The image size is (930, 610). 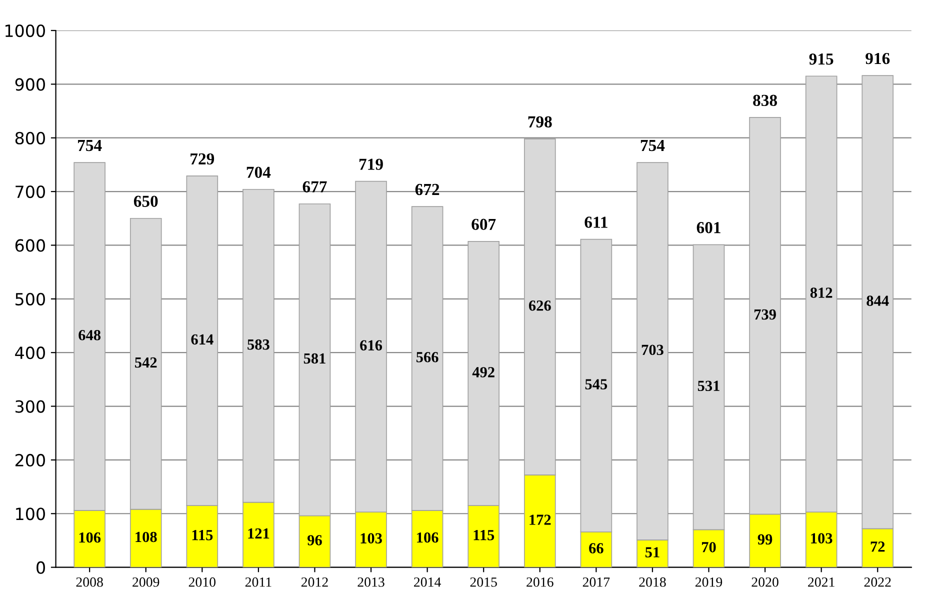 What do you see at coordinates (708, 582) in the screenshot?
I see `x-tick-label: 2019` at bounding box center [708, 582].